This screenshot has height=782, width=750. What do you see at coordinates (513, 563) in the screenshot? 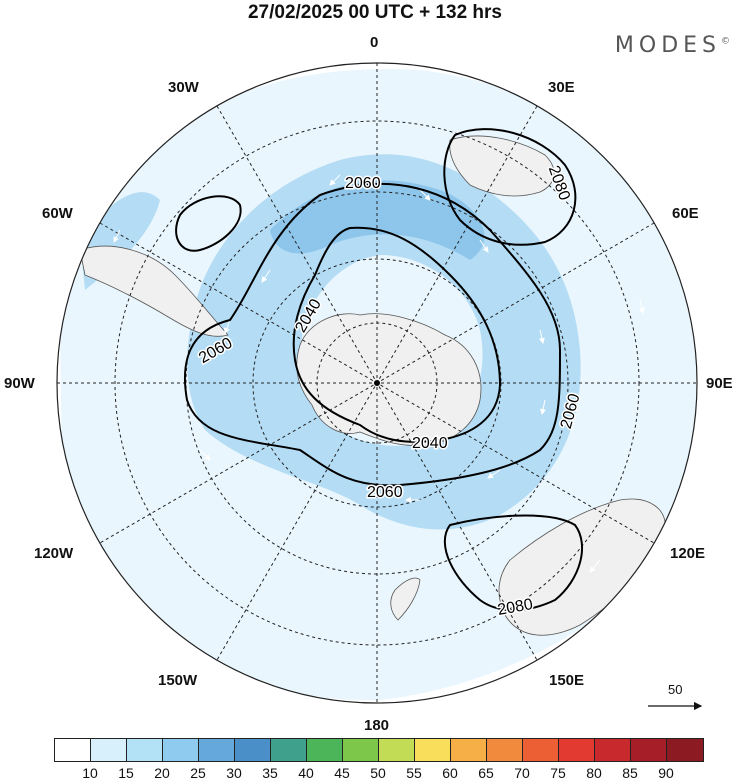
I see `contour-2080-australia` at bounding box center [513, 563].